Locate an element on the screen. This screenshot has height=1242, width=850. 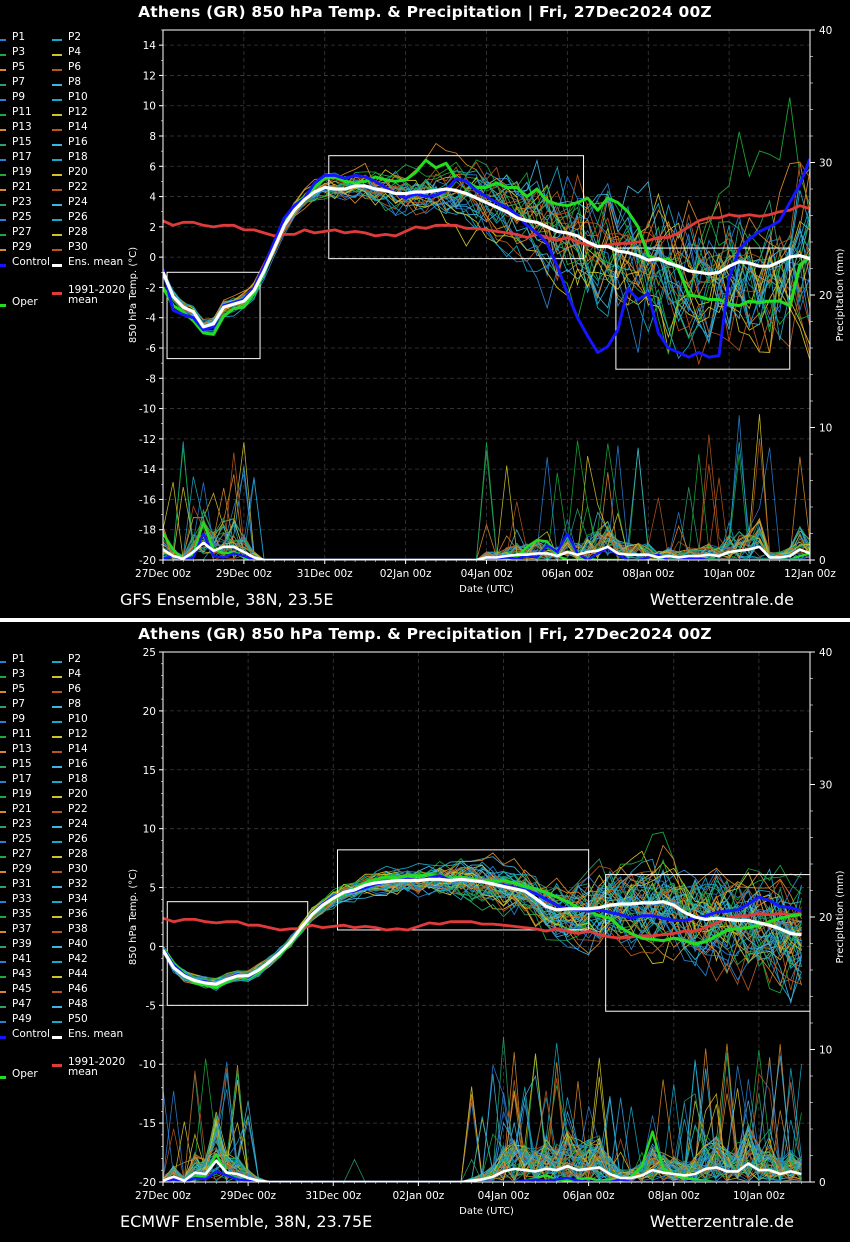
legend-label: P11 is located at coordinates (22, 112).